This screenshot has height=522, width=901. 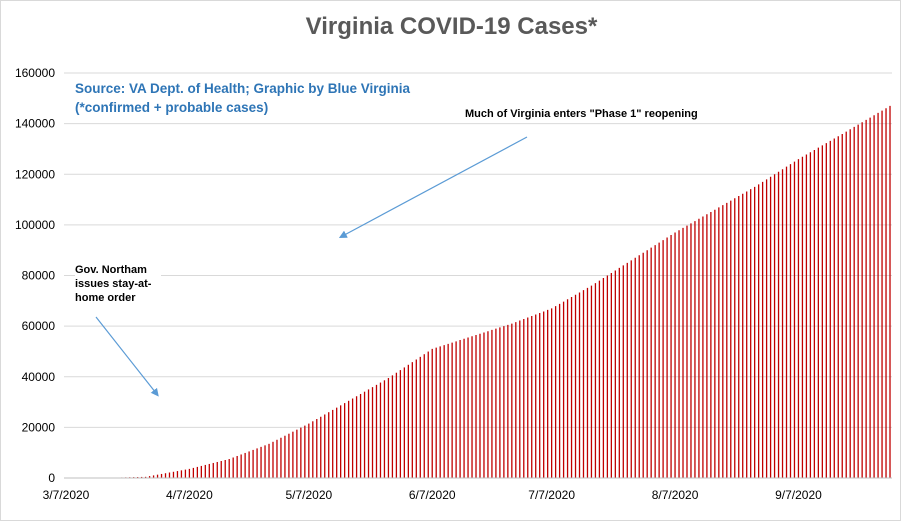 I want to click on x-tick-label: 5/7/2020, so click(x=308, y=495).